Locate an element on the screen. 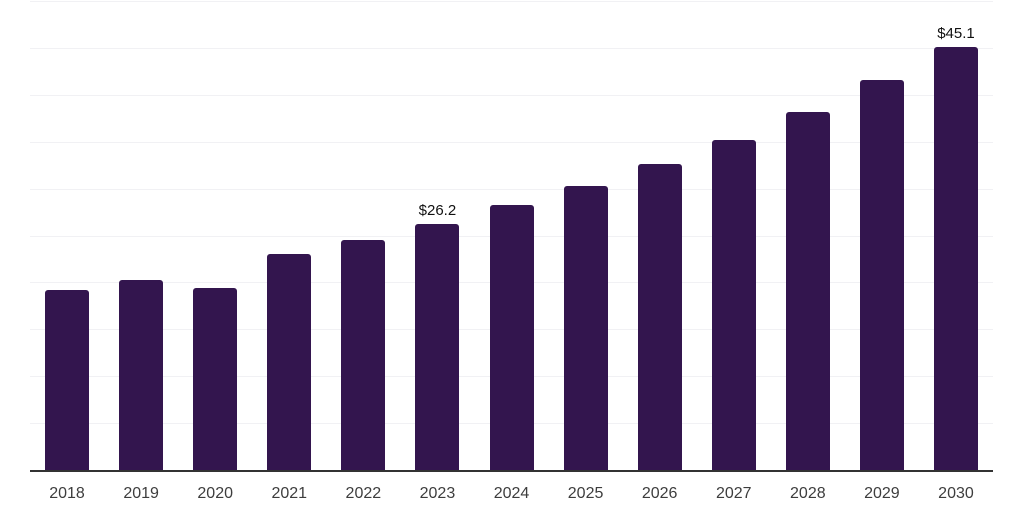  bar-slot-2028 is located at coordinates (808, 235).